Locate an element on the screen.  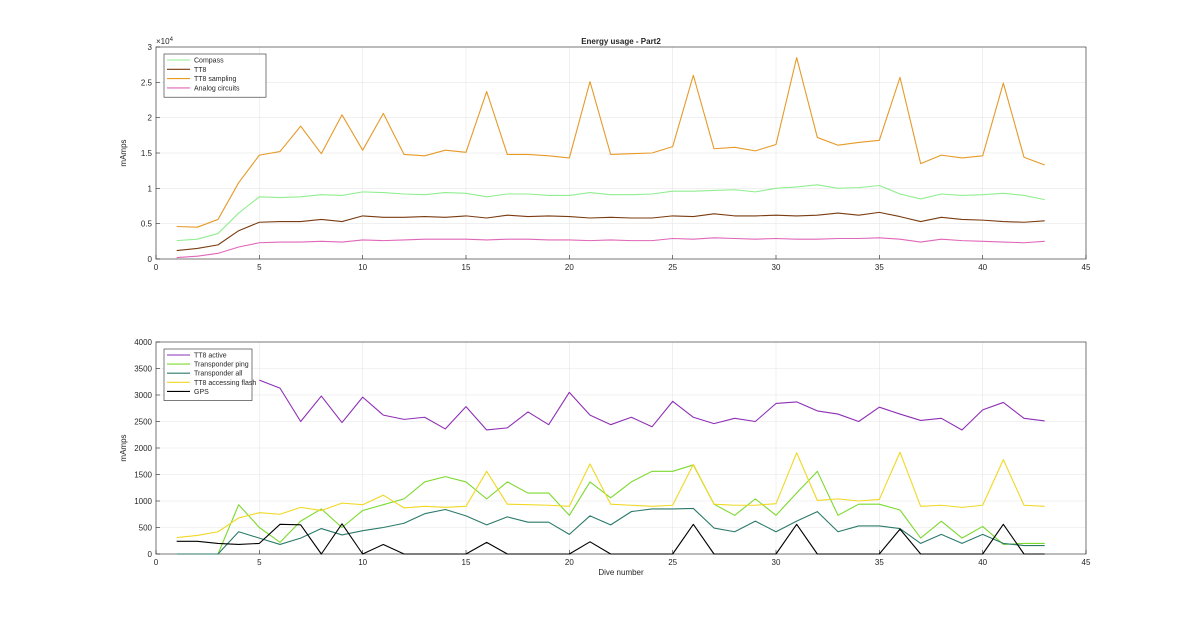
legend: Compass TT8 TT8 sampling Analog circuits is located at coordinates (215, 75).